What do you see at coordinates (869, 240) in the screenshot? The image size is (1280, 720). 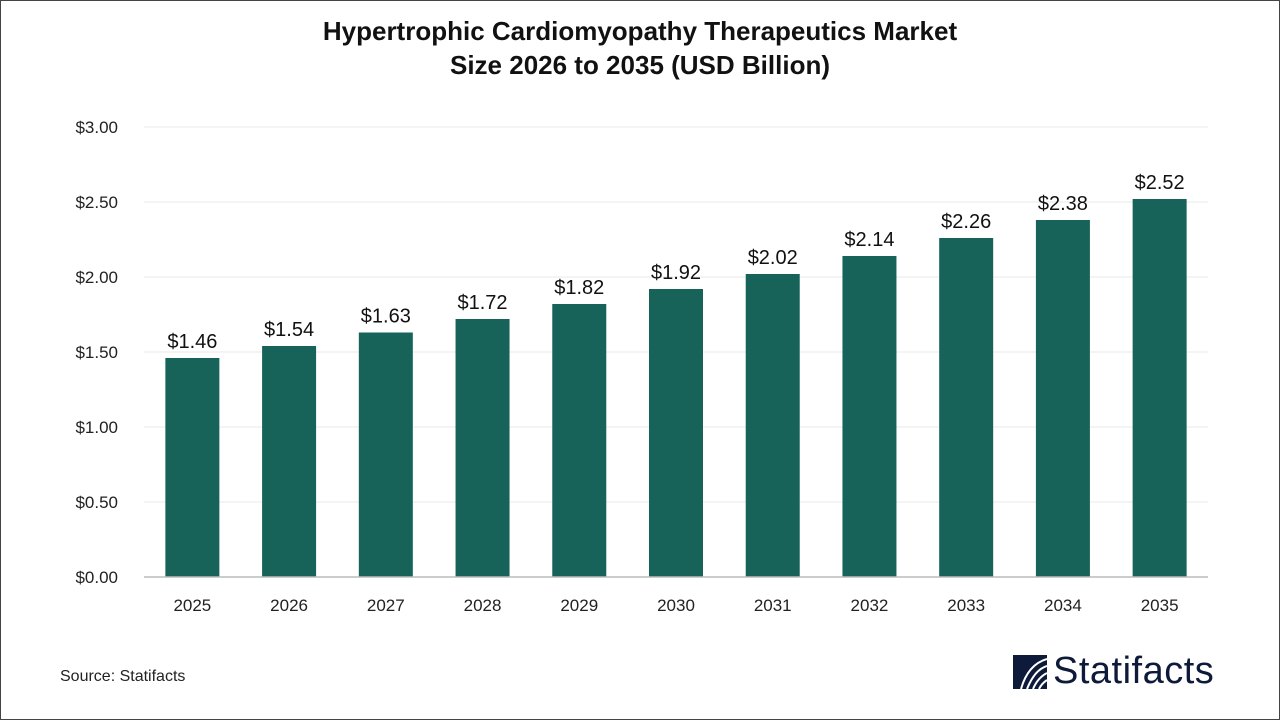 I see `data-label: $2.14` at bounding box center [869, 240].